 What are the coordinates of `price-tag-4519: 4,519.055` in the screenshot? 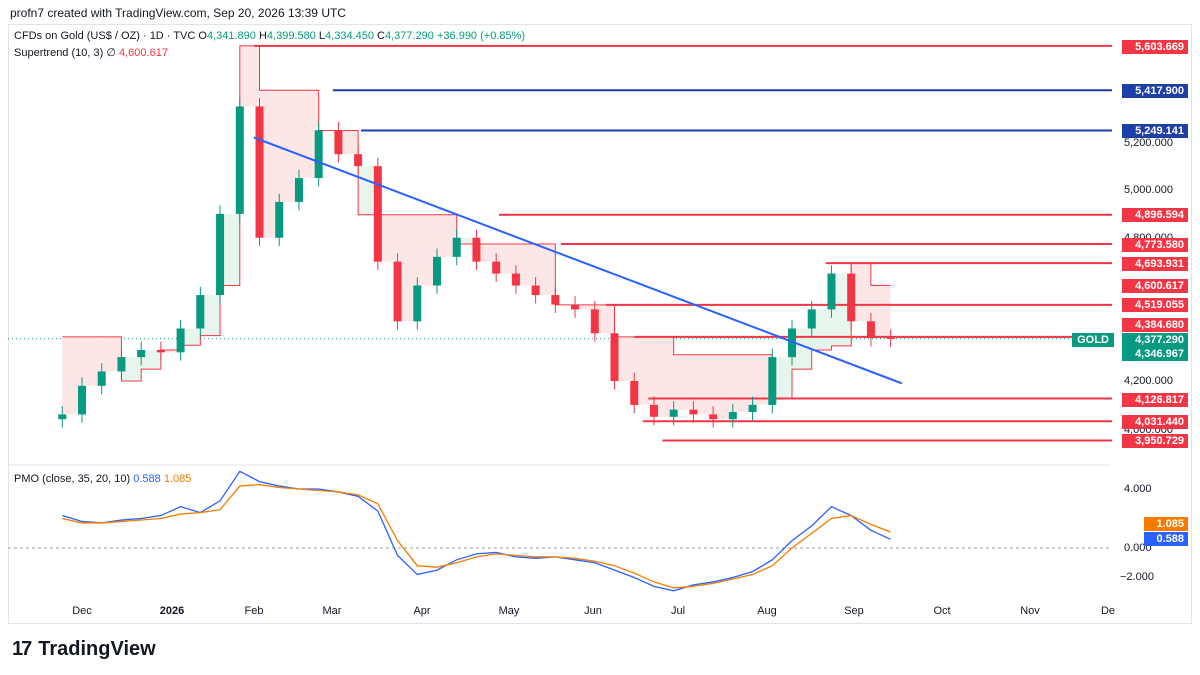 It's located at (1155, 305).